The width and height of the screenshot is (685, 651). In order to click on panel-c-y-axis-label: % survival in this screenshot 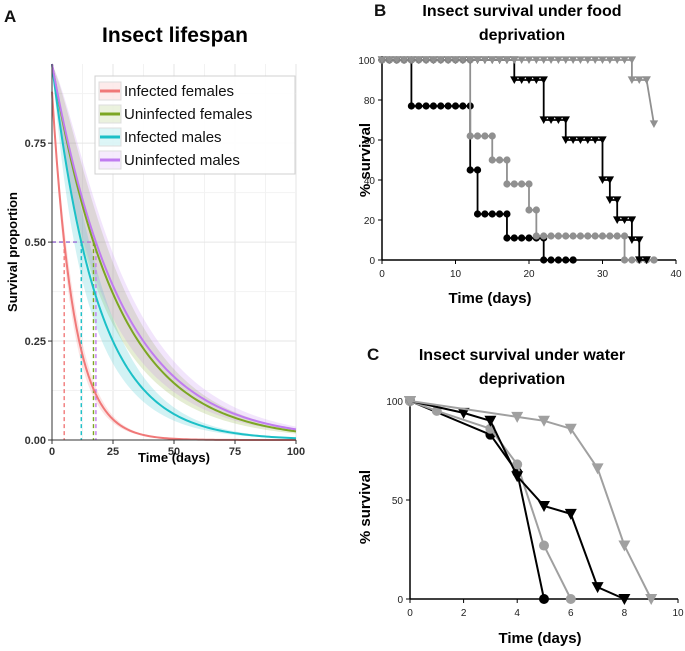, I will do `click(365, 507)`.